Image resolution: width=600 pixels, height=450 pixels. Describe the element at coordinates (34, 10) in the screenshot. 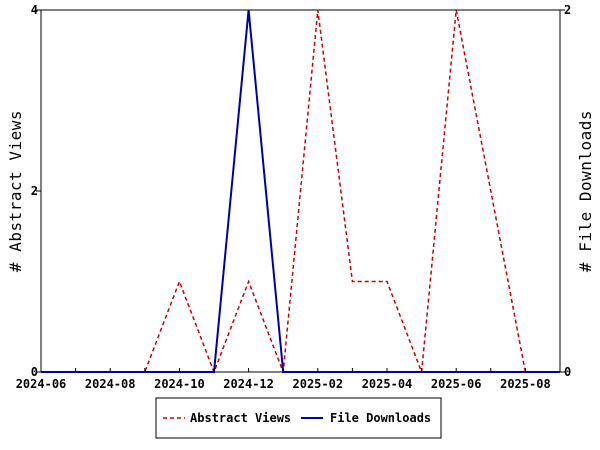

I see `left-y-tick-label: 4` at that location.